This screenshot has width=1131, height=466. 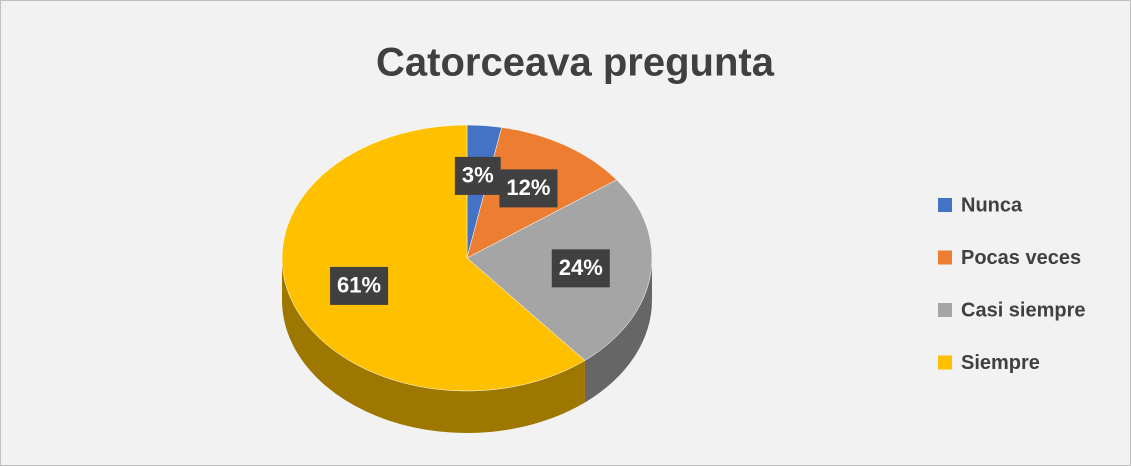 What do you see at coordinates (575, 63) in the screenshot?
I see `chart-title: Catorceava pregunta` at bounding box center [575, 63].